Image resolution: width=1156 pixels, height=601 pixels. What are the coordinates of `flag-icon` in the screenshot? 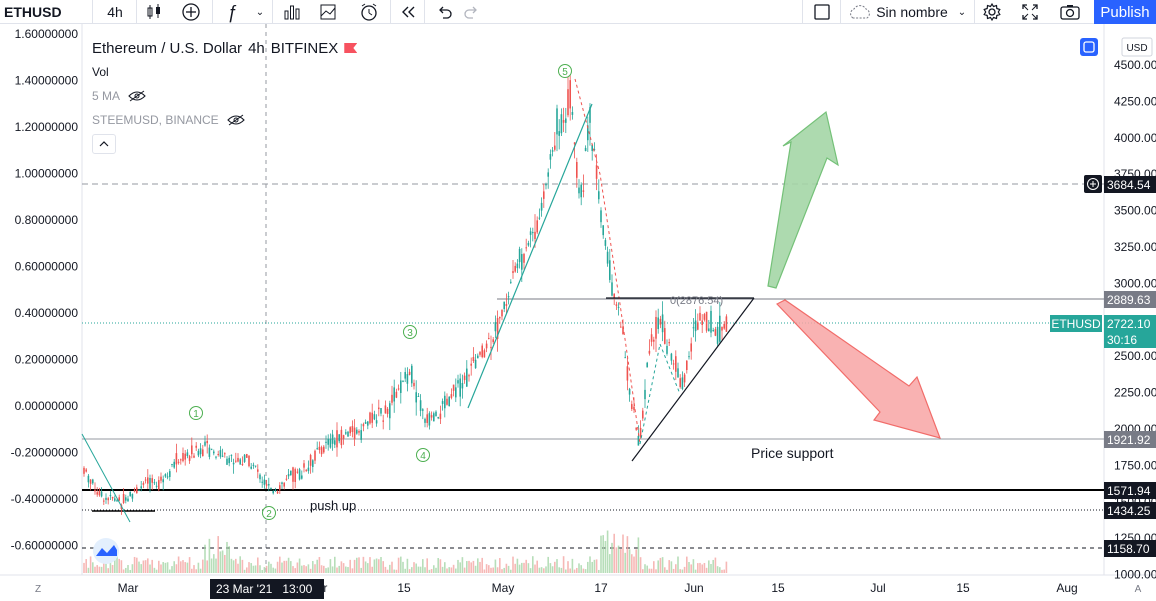 It's located at (351, 48).